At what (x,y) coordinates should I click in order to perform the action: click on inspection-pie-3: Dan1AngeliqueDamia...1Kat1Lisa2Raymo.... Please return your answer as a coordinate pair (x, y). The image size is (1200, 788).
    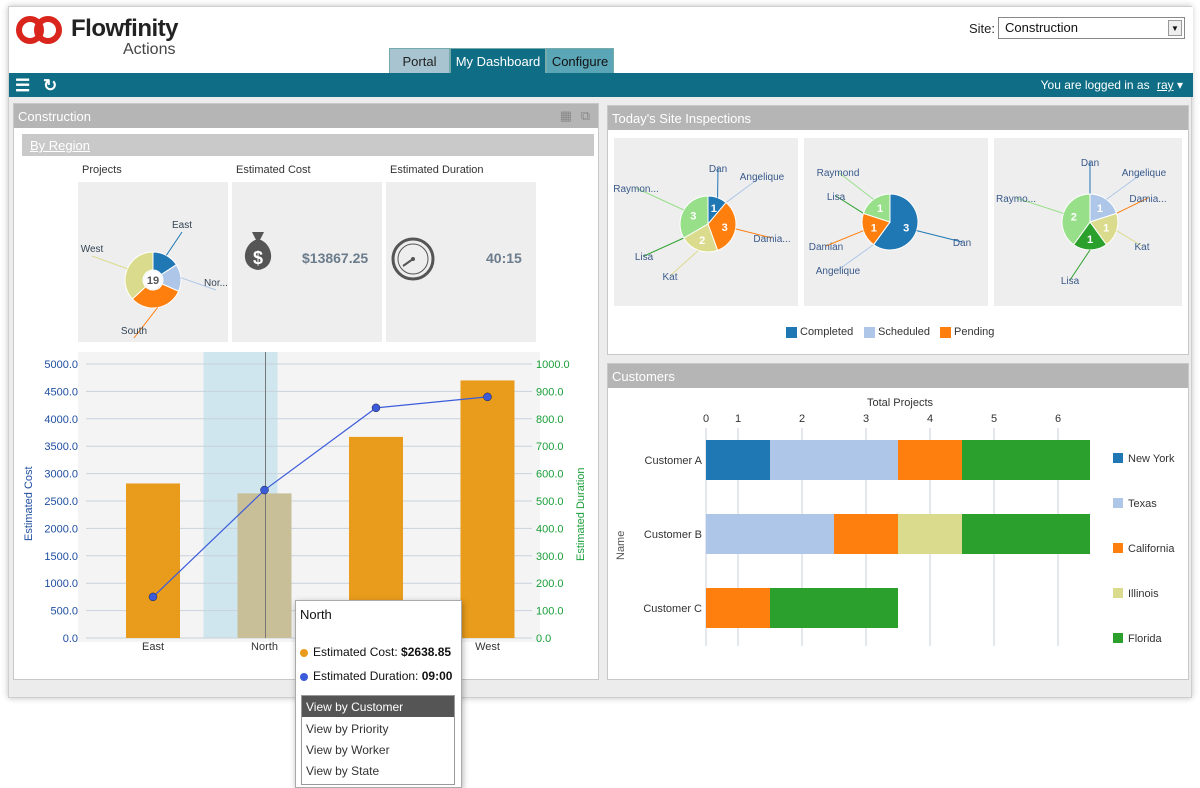
    Looking at the image, I should click on (1088, 222).